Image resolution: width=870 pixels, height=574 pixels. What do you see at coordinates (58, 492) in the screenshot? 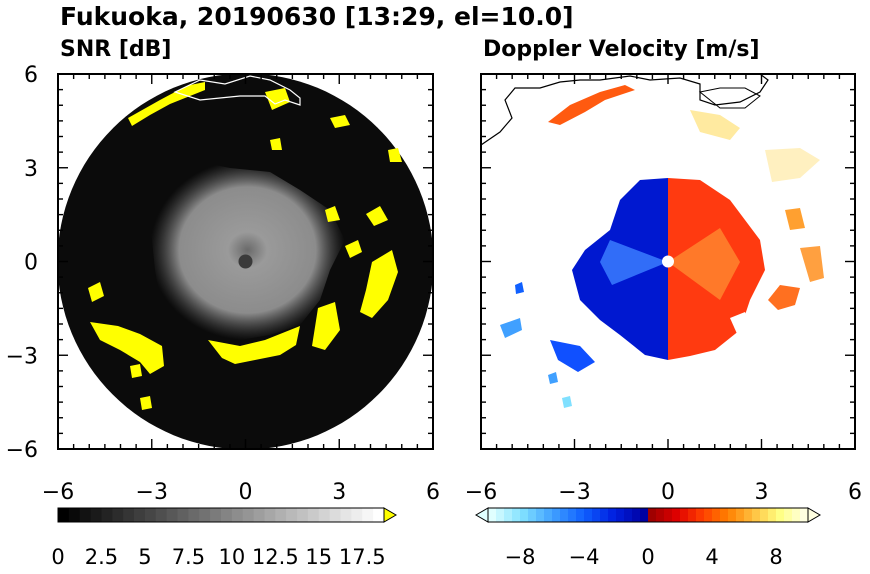
I see `snr-x-tick-label: −6` at bounding box center [58, 492].